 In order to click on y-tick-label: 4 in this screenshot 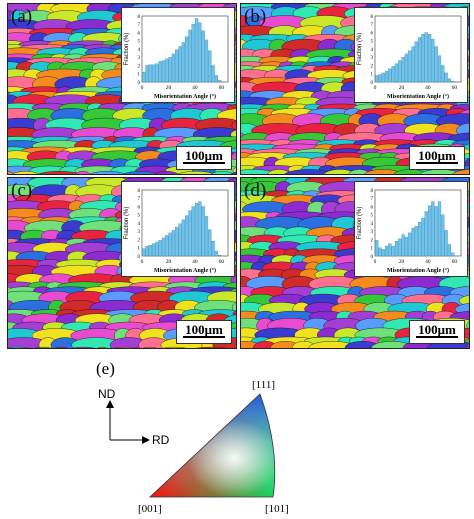, I will do `click(139, 50)`.